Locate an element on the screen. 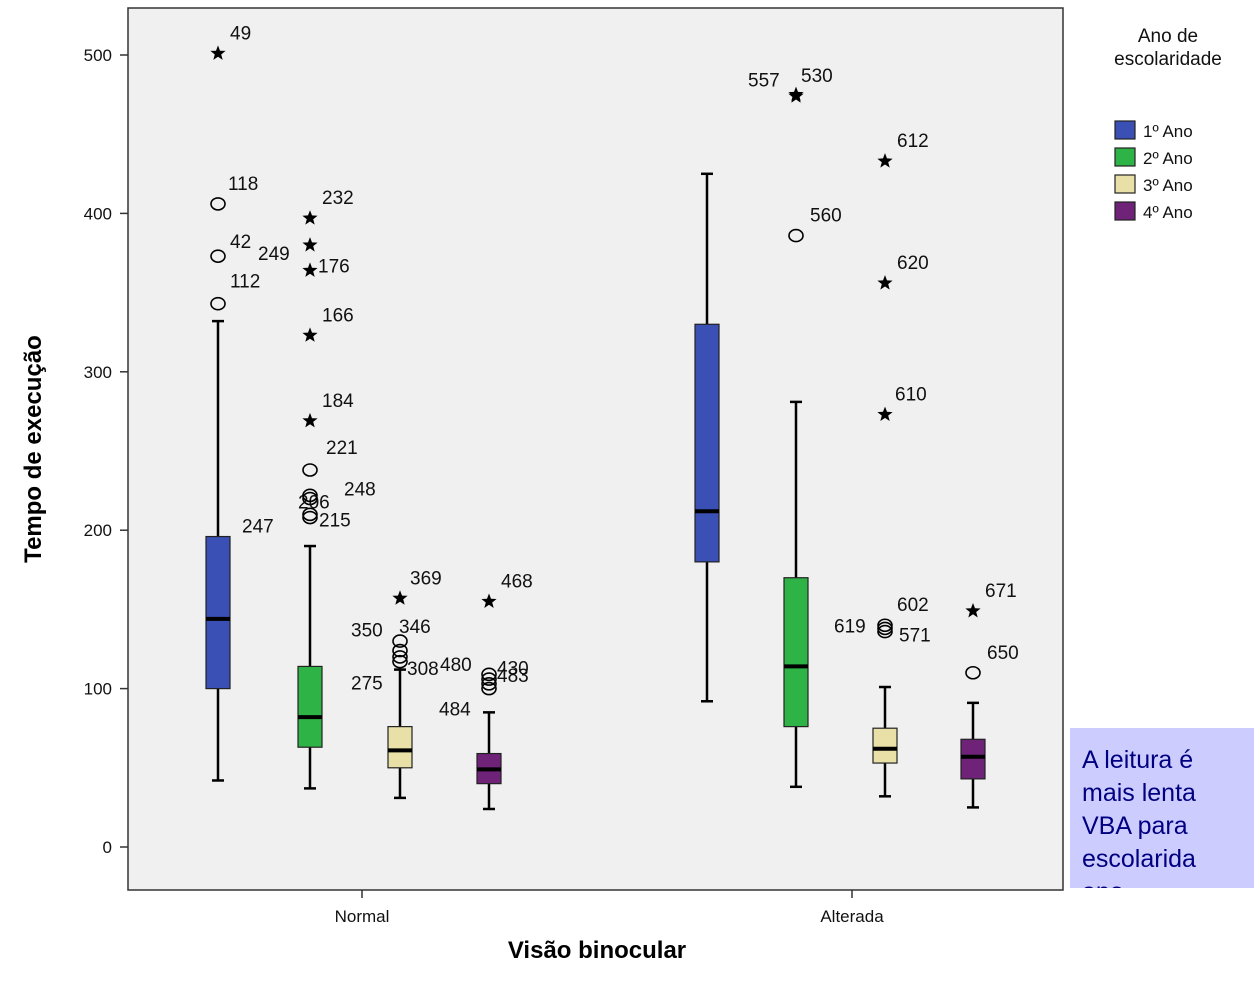 The width and height of the screenshot is (1254, 981). outlier-label: 249 is located at coordinates (274, 254).